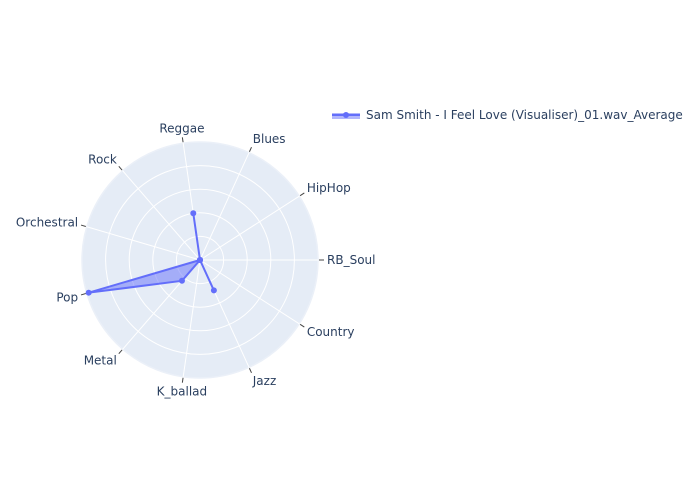 The width and height of the screenshot is (700, 500). What do you see at coordinates (329, 188) in the screenshot?
I see `angular-tick-label: HipHop` at bounding box center [329, 188].